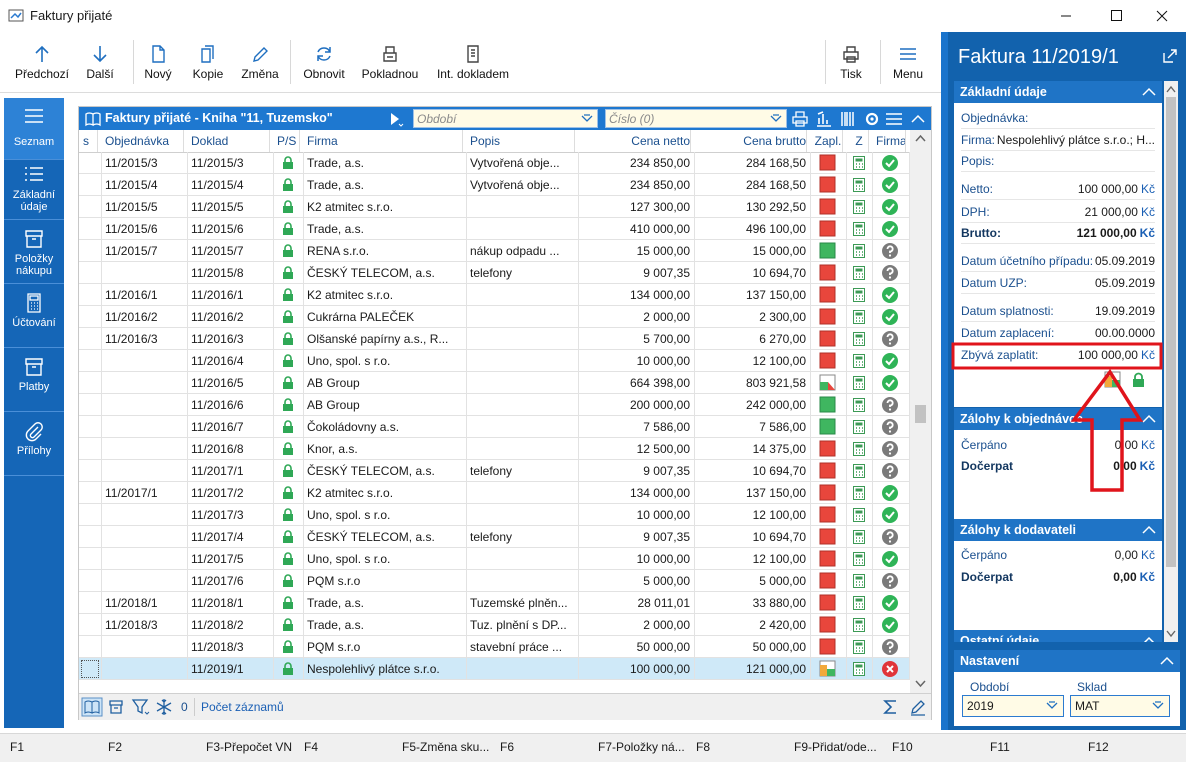  I want to click on toolbar-button: Menu, so click(908, 61).